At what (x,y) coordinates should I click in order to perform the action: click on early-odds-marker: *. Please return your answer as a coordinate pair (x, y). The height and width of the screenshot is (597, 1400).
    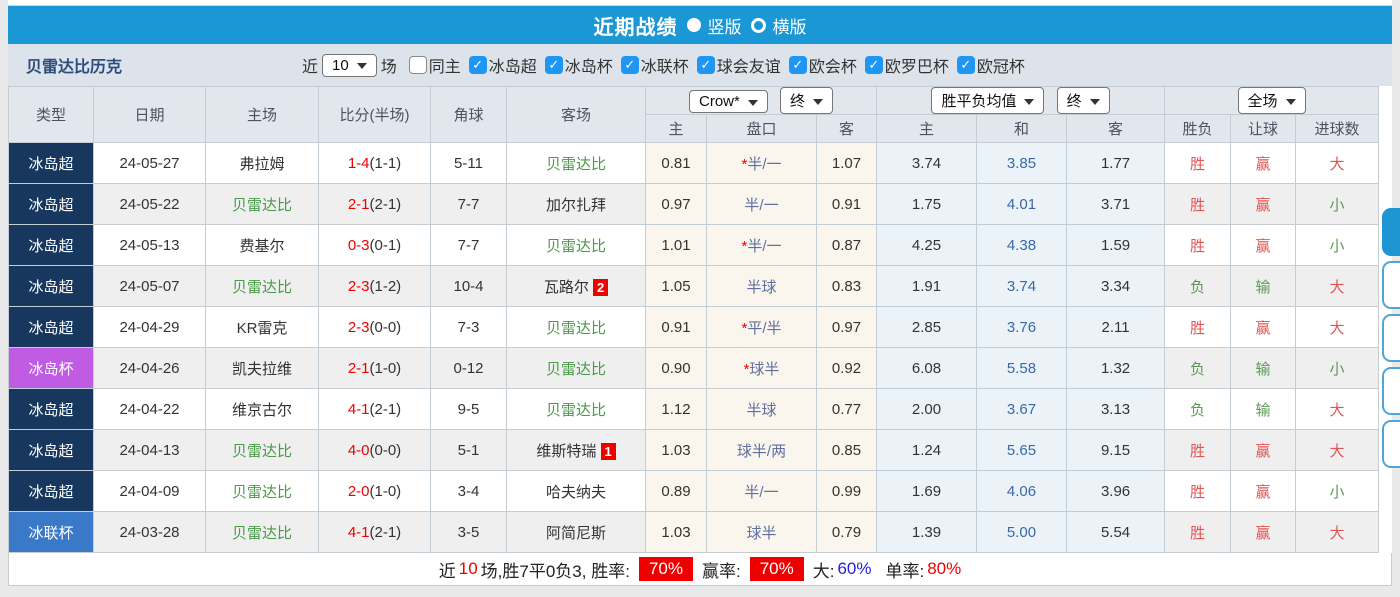
    Looking at the image, I should click on (744, 164).